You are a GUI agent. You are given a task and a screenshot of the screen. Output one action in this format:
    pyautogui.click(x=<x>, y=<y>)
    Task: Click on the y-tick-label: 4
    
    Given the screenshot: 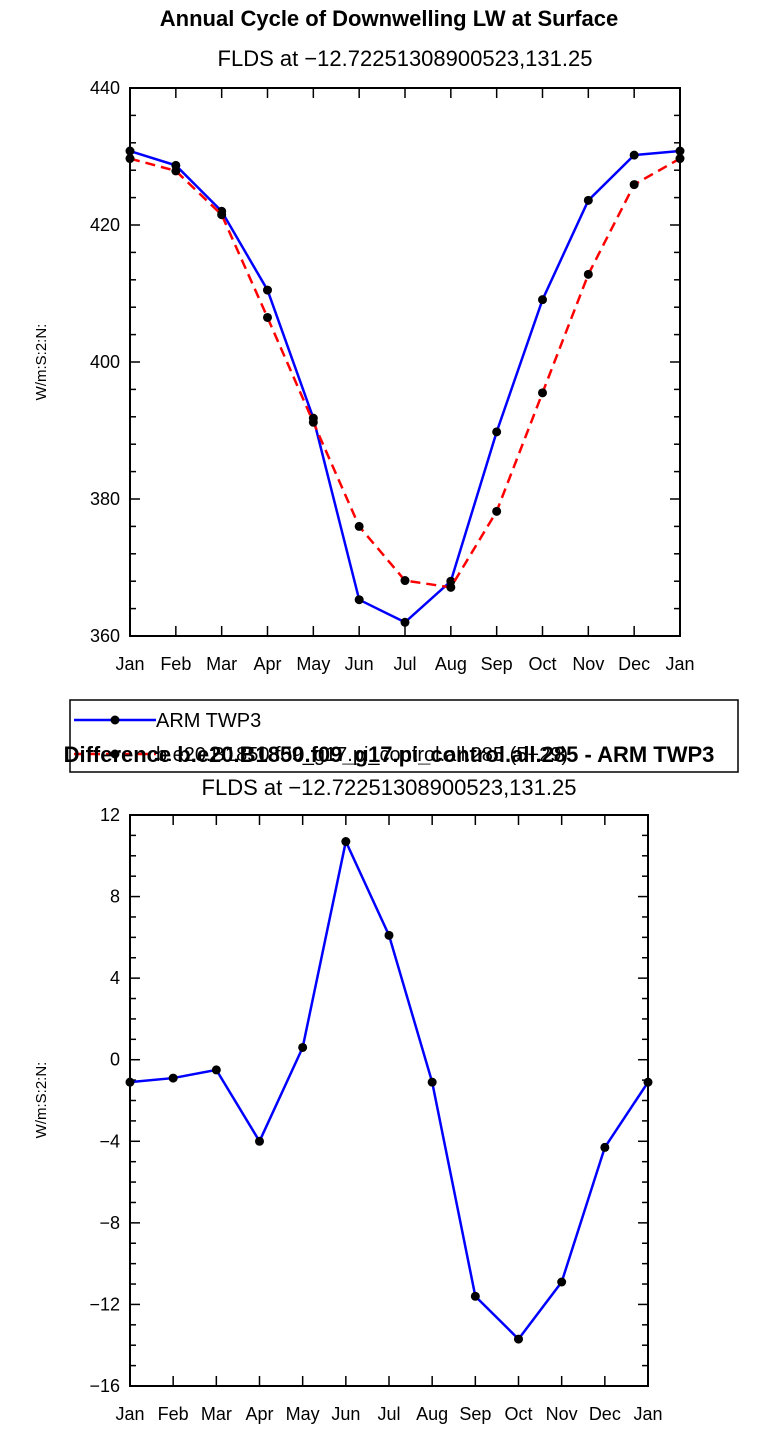 What is the action you would take?
    pyautogui.click(x=115, y=978)
    